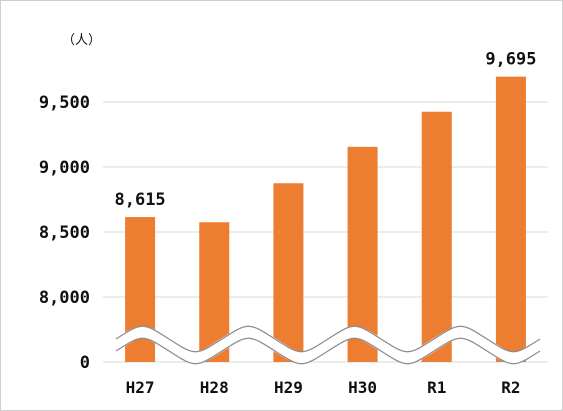 The image size is (563, 411). What do you see at coordinates (64, 103) in the screenshot?
I see `y-tick-label: 9,500` at bounding box center [64, 103].